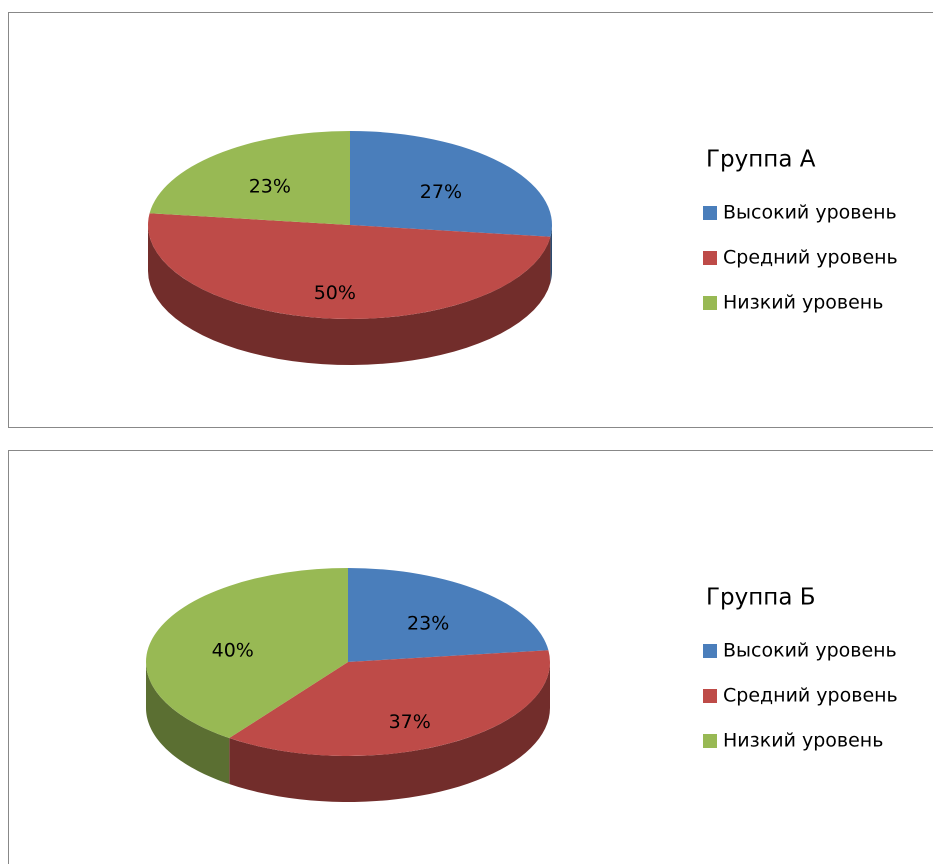  Describe the element at coordinates (233, 651) in the screenshot. I see `data-label: 40%` at that location.